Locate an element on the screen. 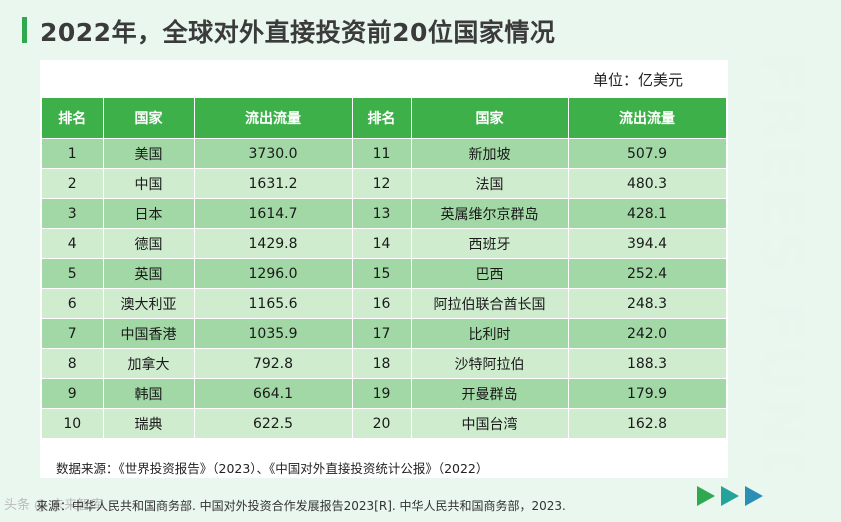 The width and height of the screenshot is (841, 522). table-row: 5 英国 1296.0 15 巴西 252.4 is located at coordinates (384, 273).